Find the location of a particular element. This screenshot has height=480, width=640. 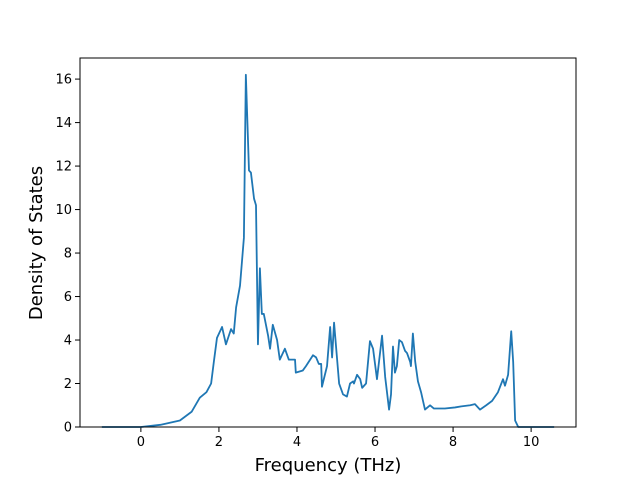

y-tick-label: 2 is located at coordinates (68, 384).